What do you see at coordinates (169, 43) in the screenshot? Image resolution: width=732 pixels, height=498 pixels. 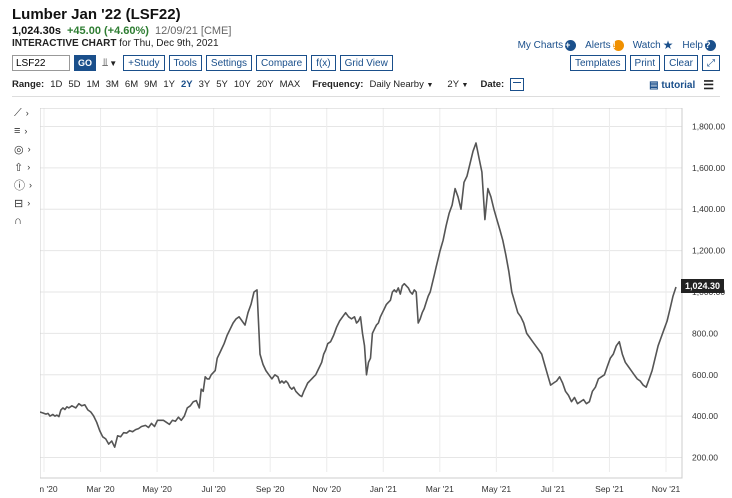 I see `chart-date: for Thu, Dec 9th, 2021` at bounding box center [169, 43].